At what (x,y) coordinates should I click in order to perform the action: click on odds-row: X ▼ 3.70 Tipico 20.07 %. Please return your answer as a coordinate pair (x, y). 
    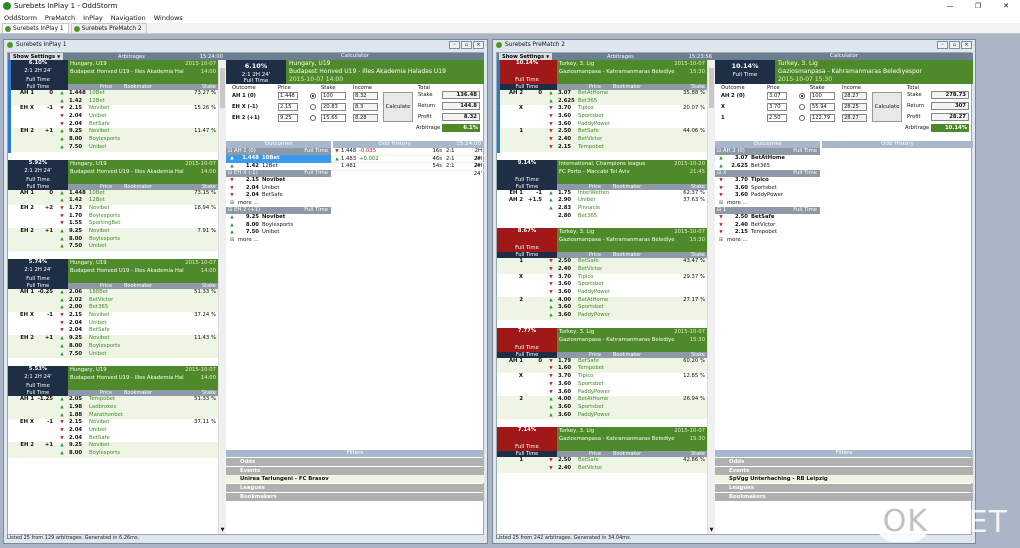
    Looking at the image, I should click on (602, 109).